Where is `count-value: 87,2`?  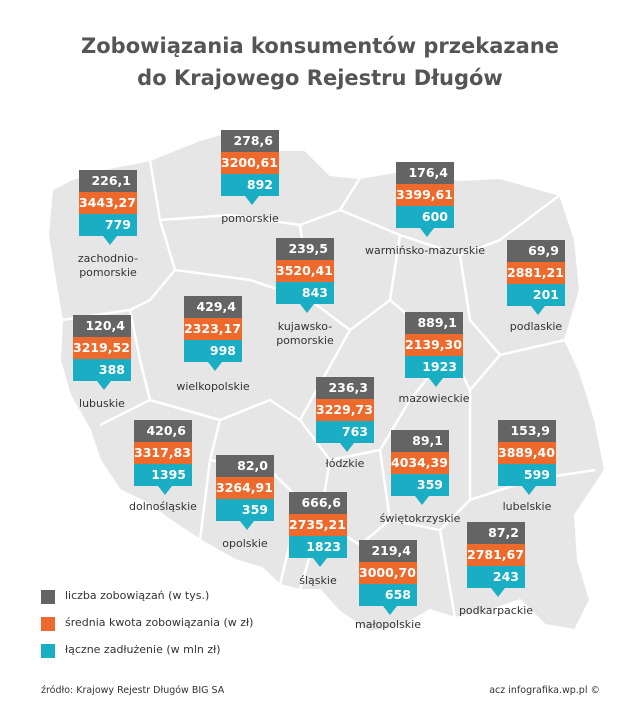 count-value: 87,2 is located at coordinates (496, 533).